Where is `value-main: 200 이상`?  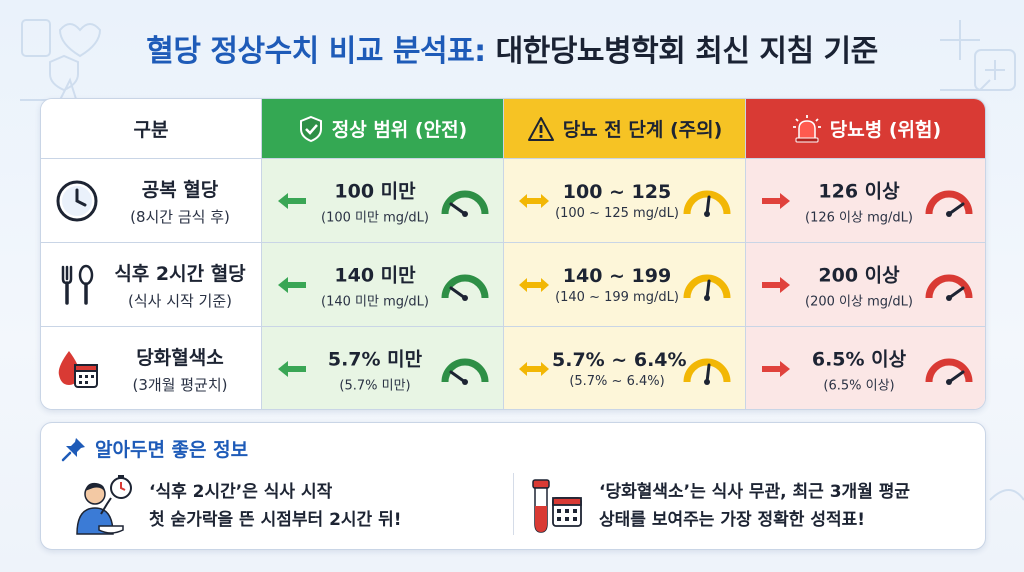 value-main: 200 이상 is located at coordinates (859, 275).